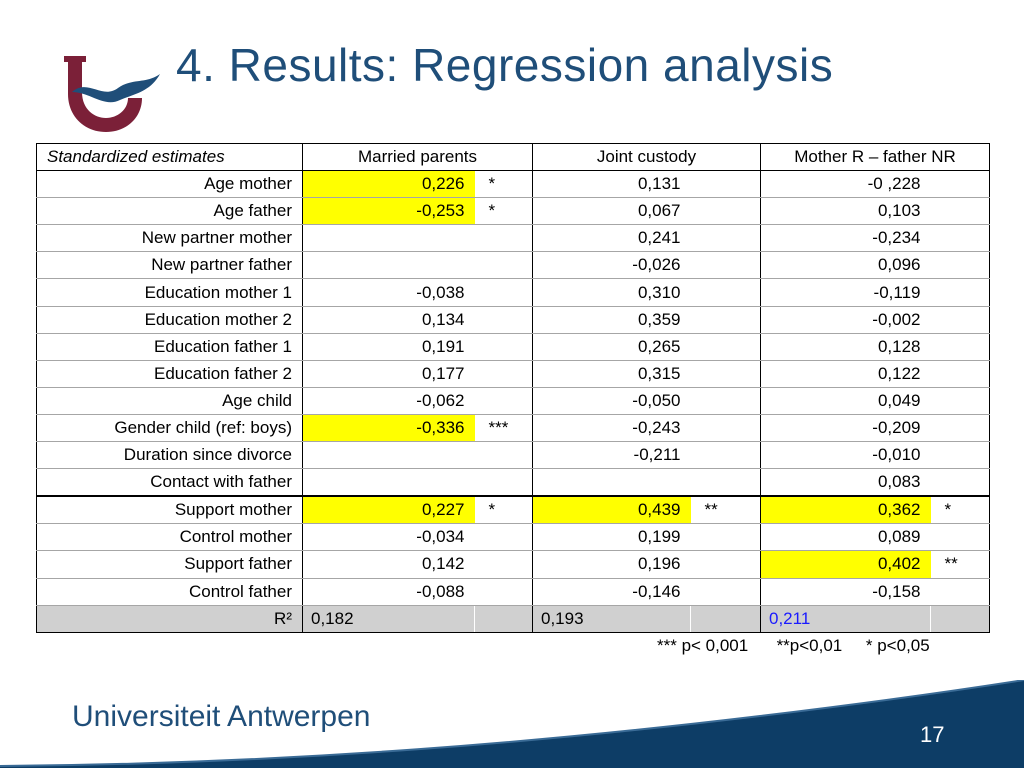 This screenshot has height=768, width=1024. I want to click on row-value-col2: -0,211, so click(611, 455).